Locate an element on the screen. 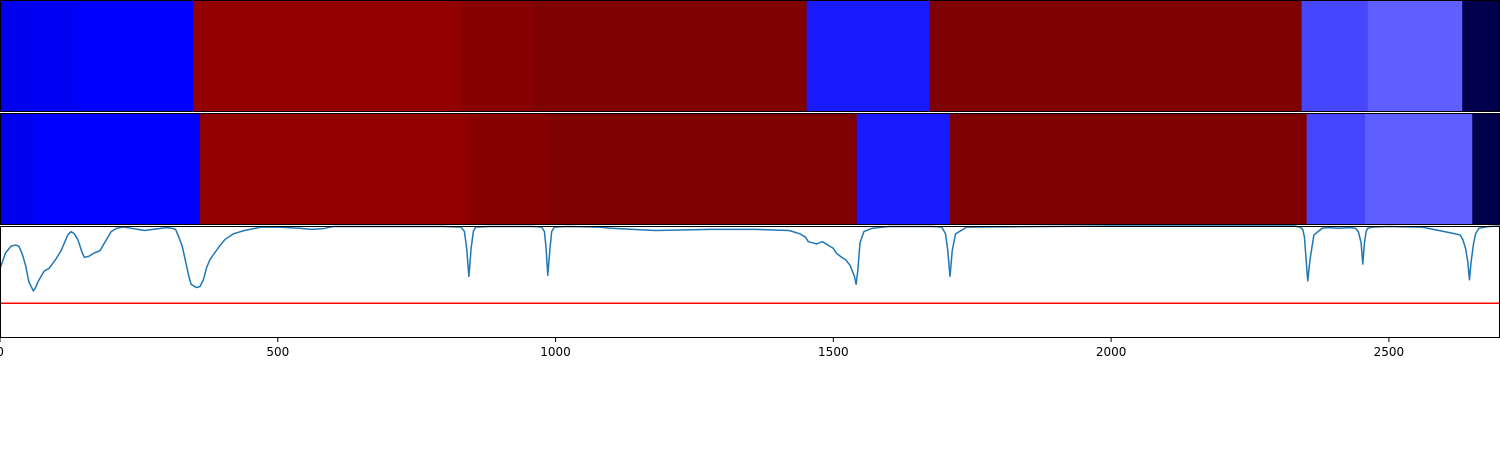 The height and width of the screenshot is (450, 1500). x-tick-label: 500 is located at coordinates (277, 352).